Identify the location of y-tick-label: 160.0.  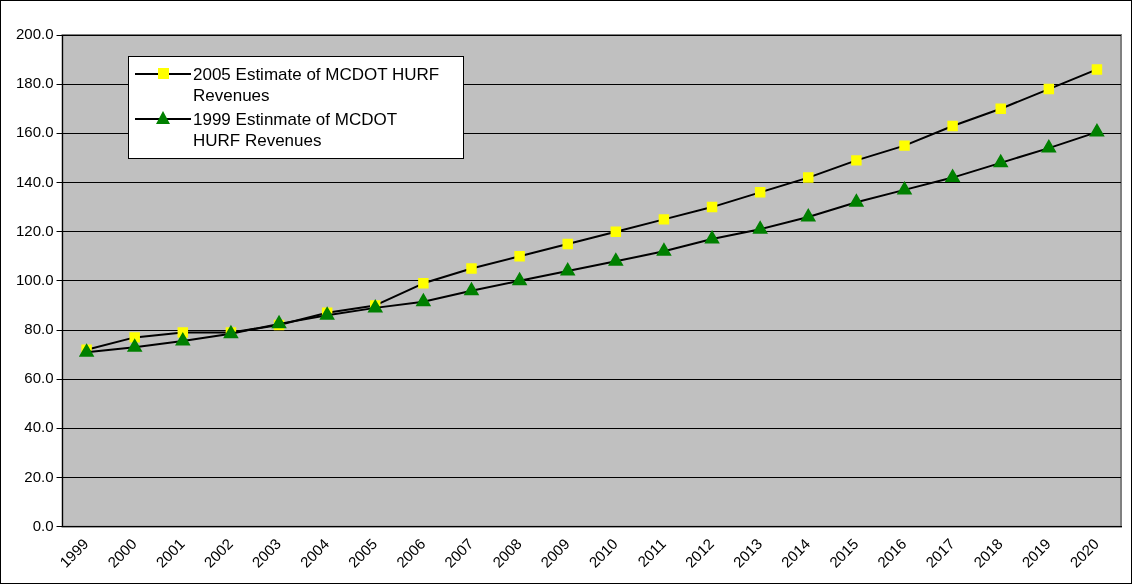
(34, 132).